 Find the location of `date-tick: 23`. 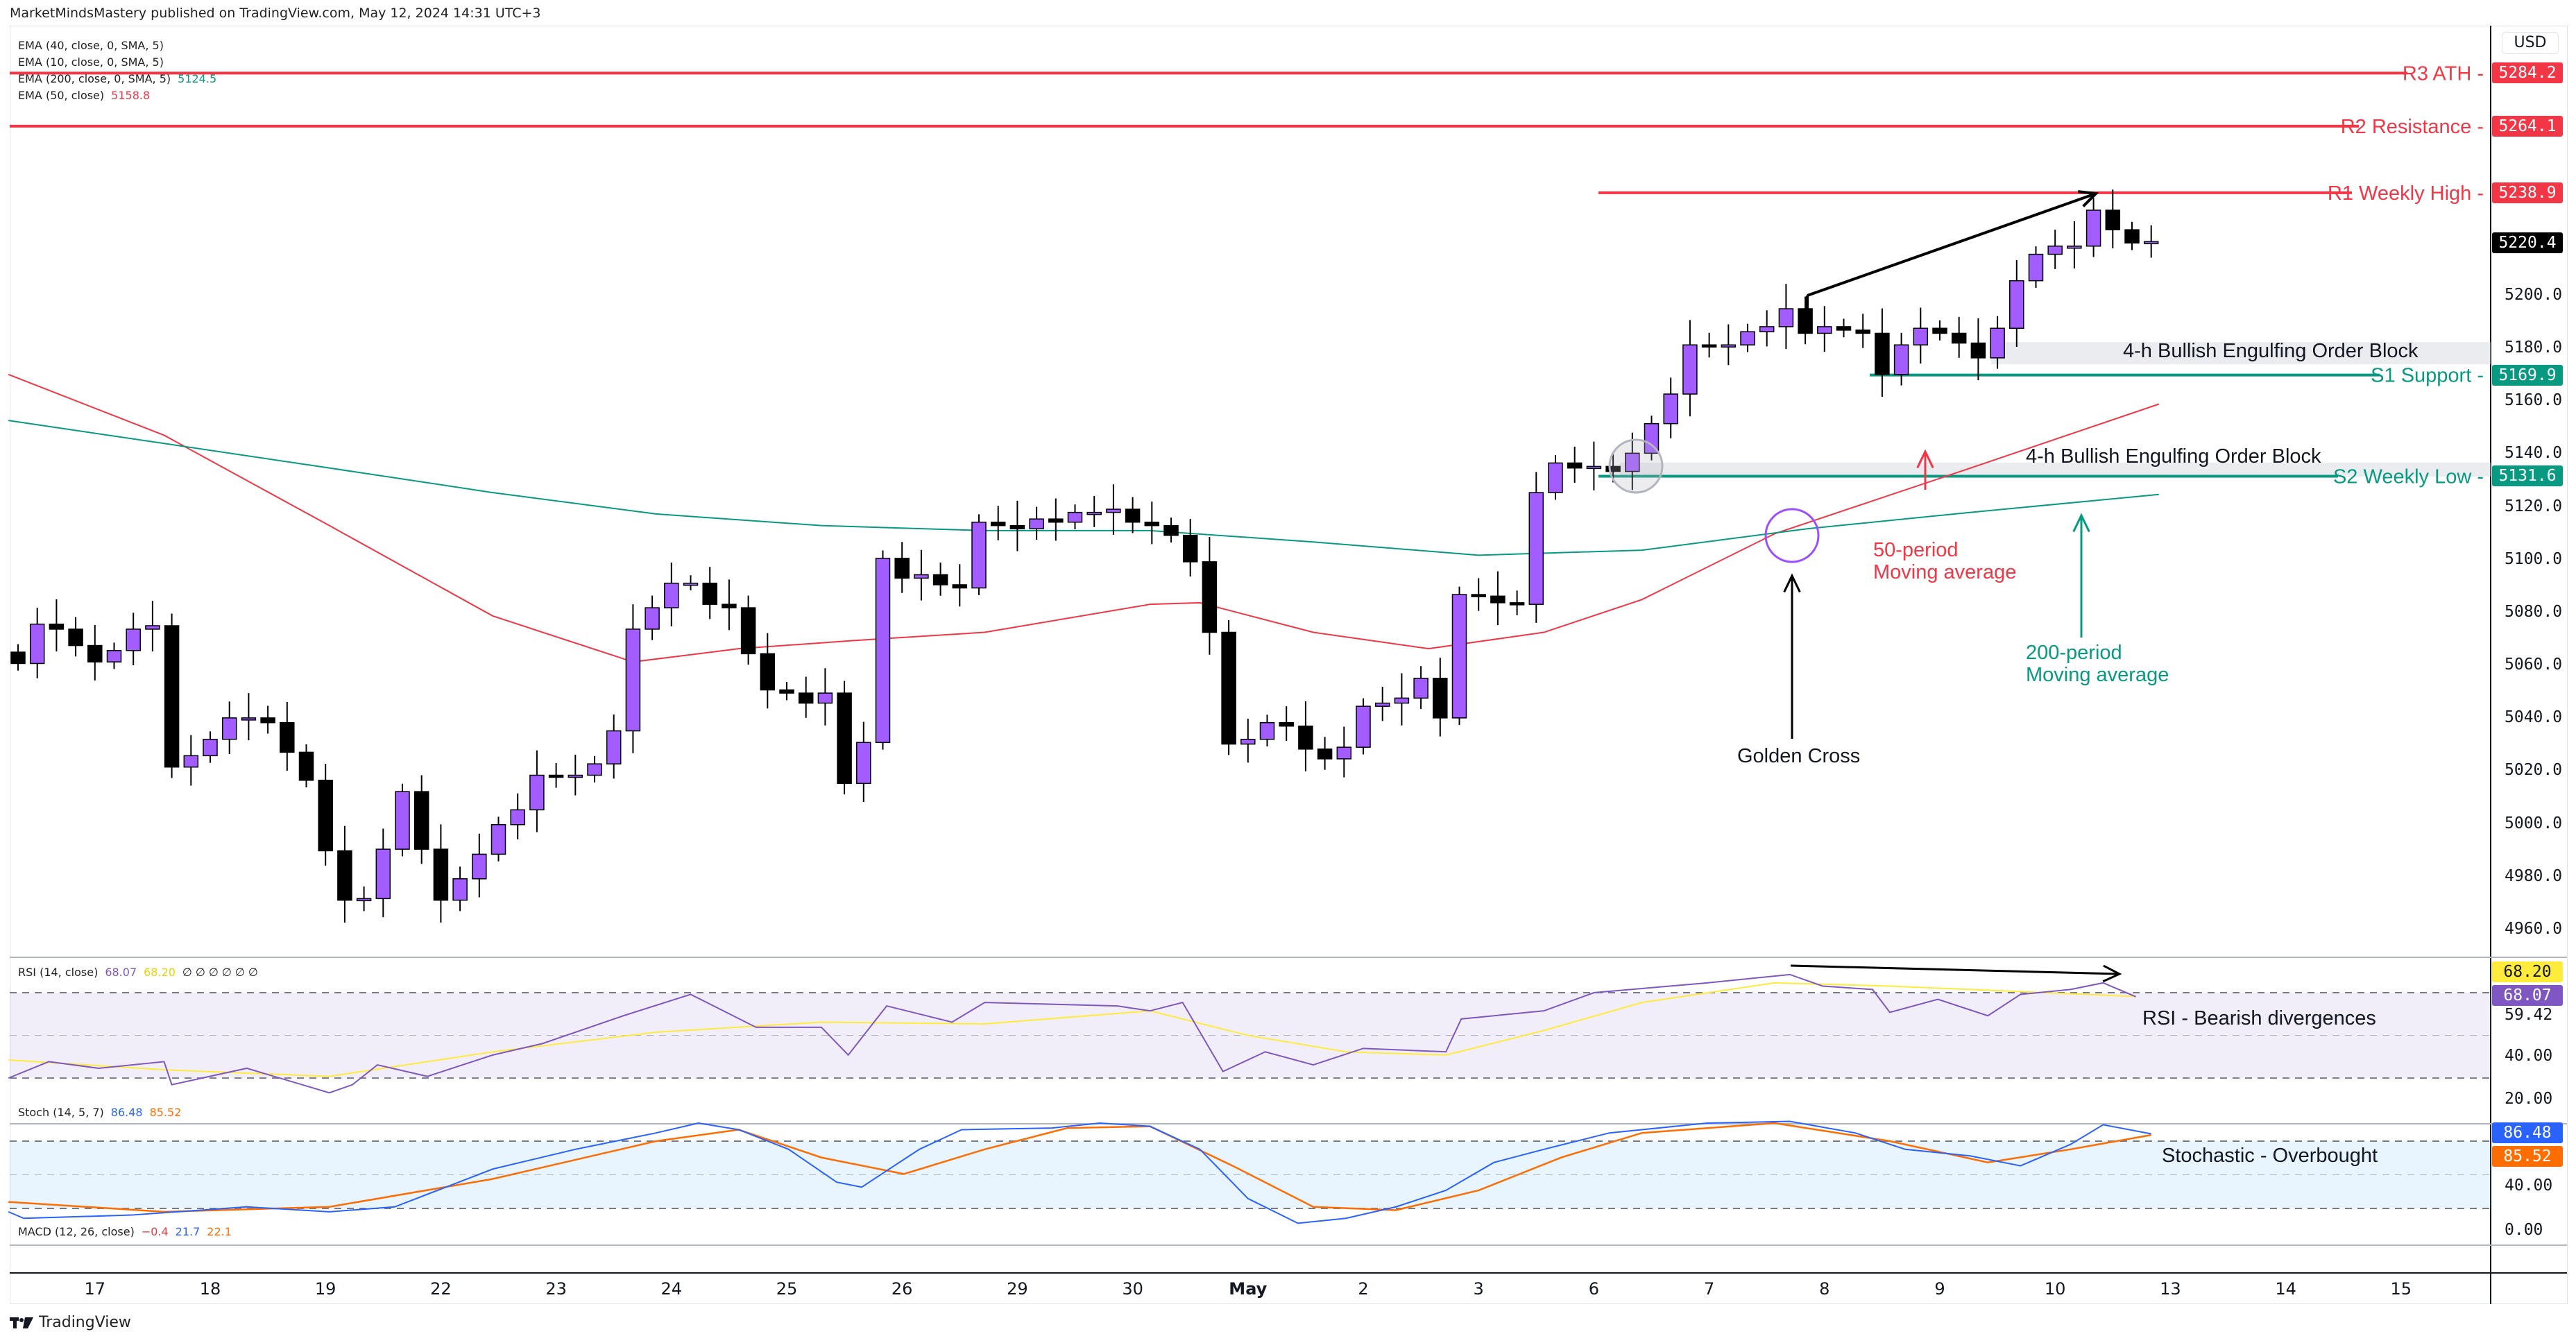

date-tick: 23 is located at coordinates (556, 1289).